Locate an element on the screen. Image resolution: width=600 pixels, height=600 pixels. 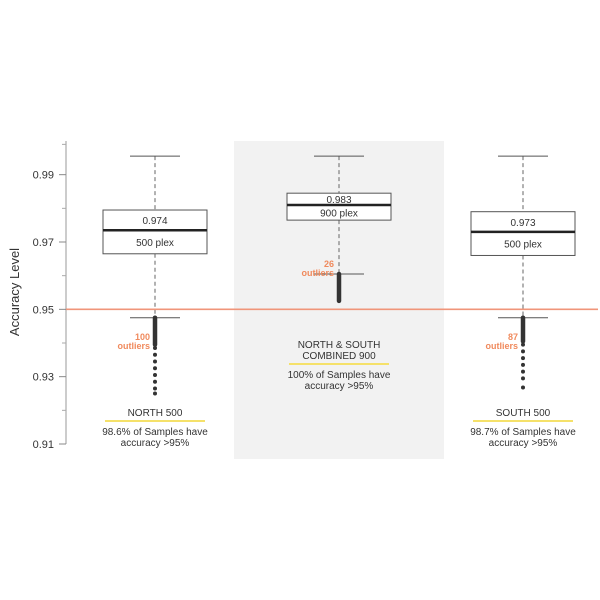
y-axis-label: Accuracy Level is located at coordinates (14, 292).